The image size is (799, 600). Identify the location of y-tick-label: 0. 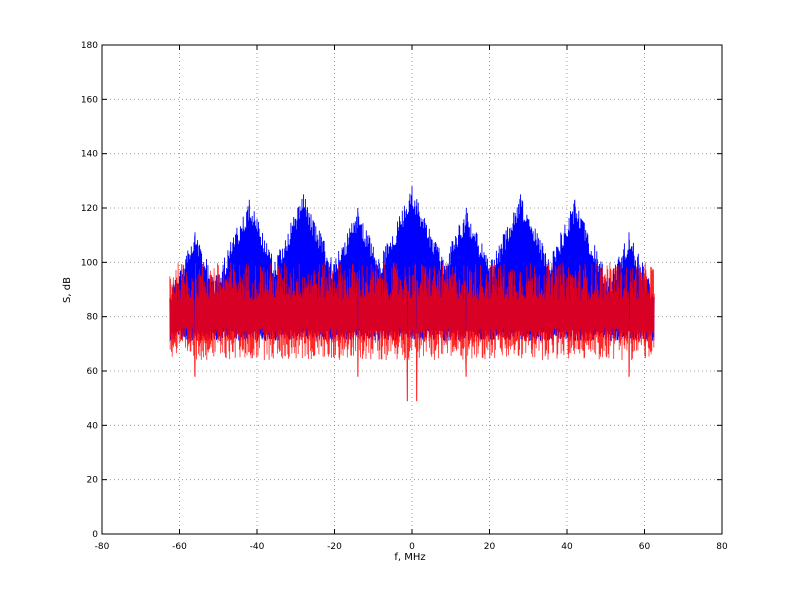
(95, 535).